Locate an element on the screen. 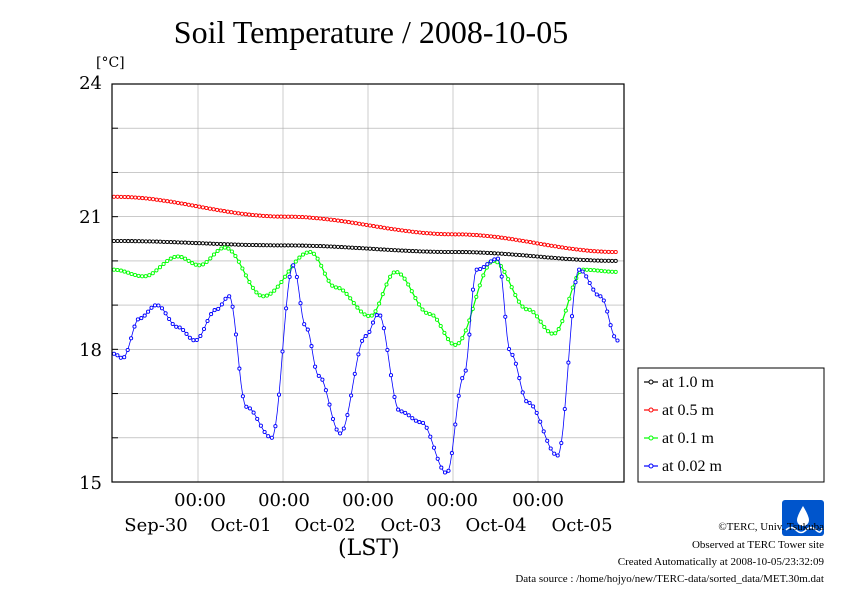  x-axis-label: (LST) is located at coordinates (369, 548).